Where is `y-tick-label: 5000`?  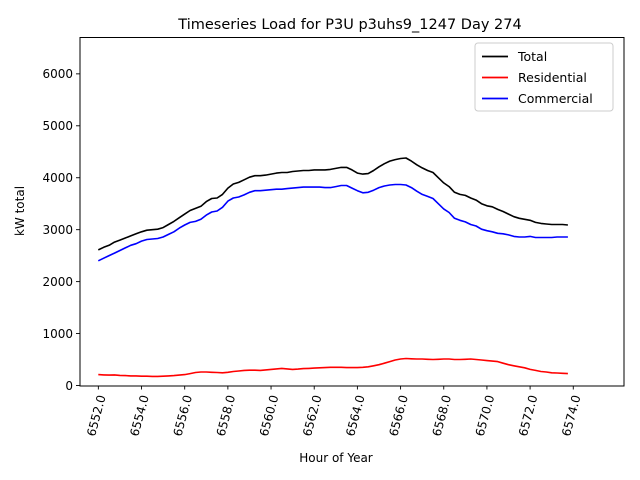 y-tick-label: 5000 is located at coordinates (57, 126).